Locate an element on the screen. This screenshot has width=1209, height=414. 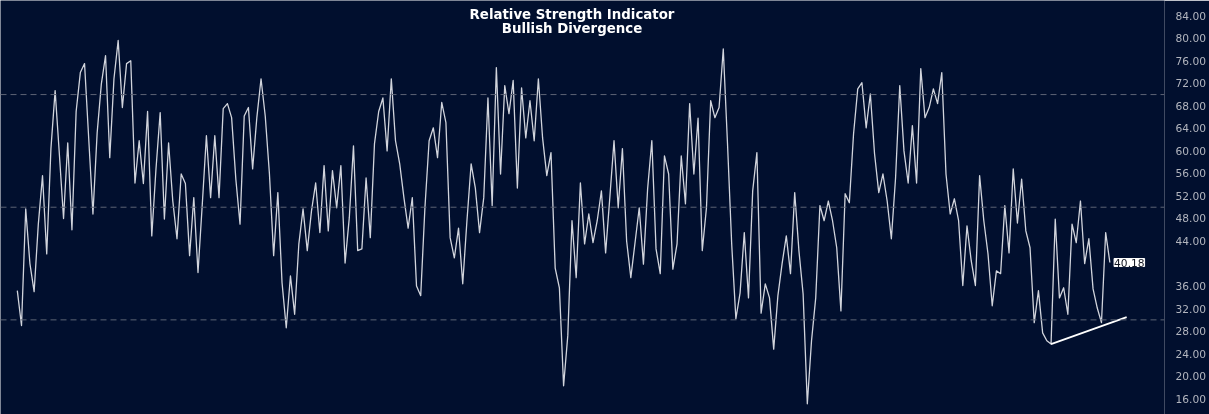
y-tick-label: 20.00 is located at coordinates (1191, 377).